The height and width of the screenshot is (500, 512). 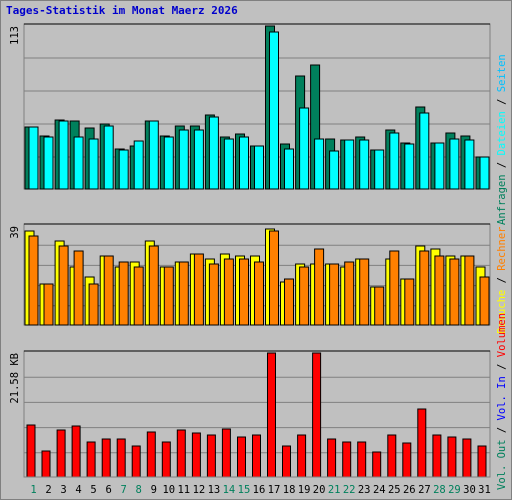 I want to click on day-tick-label: 13, so click(x=214, y=490).